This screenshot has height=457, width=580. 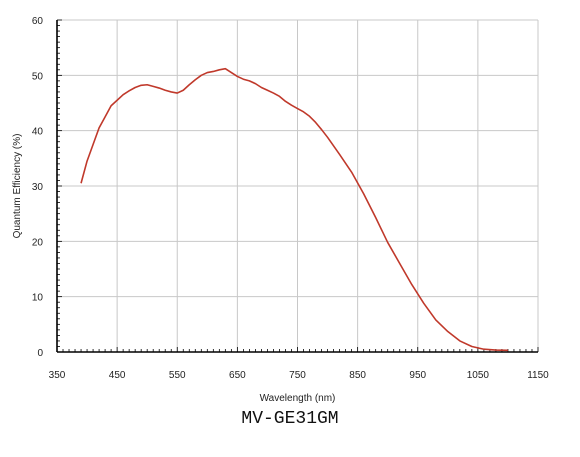 What do you see at coordinates (17, 186) in the screenshot?
I see `y-axis-title: Quantum Efficiency (%)` at bounding box center [17, 186].